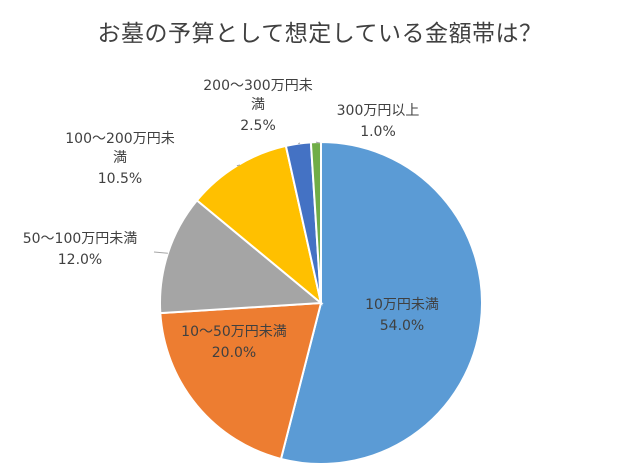 The image size is (640, 474). Describe the element at coordinates (120, 158) in the screenshot. I see `slice-label-name-3-1: 満` at that location.